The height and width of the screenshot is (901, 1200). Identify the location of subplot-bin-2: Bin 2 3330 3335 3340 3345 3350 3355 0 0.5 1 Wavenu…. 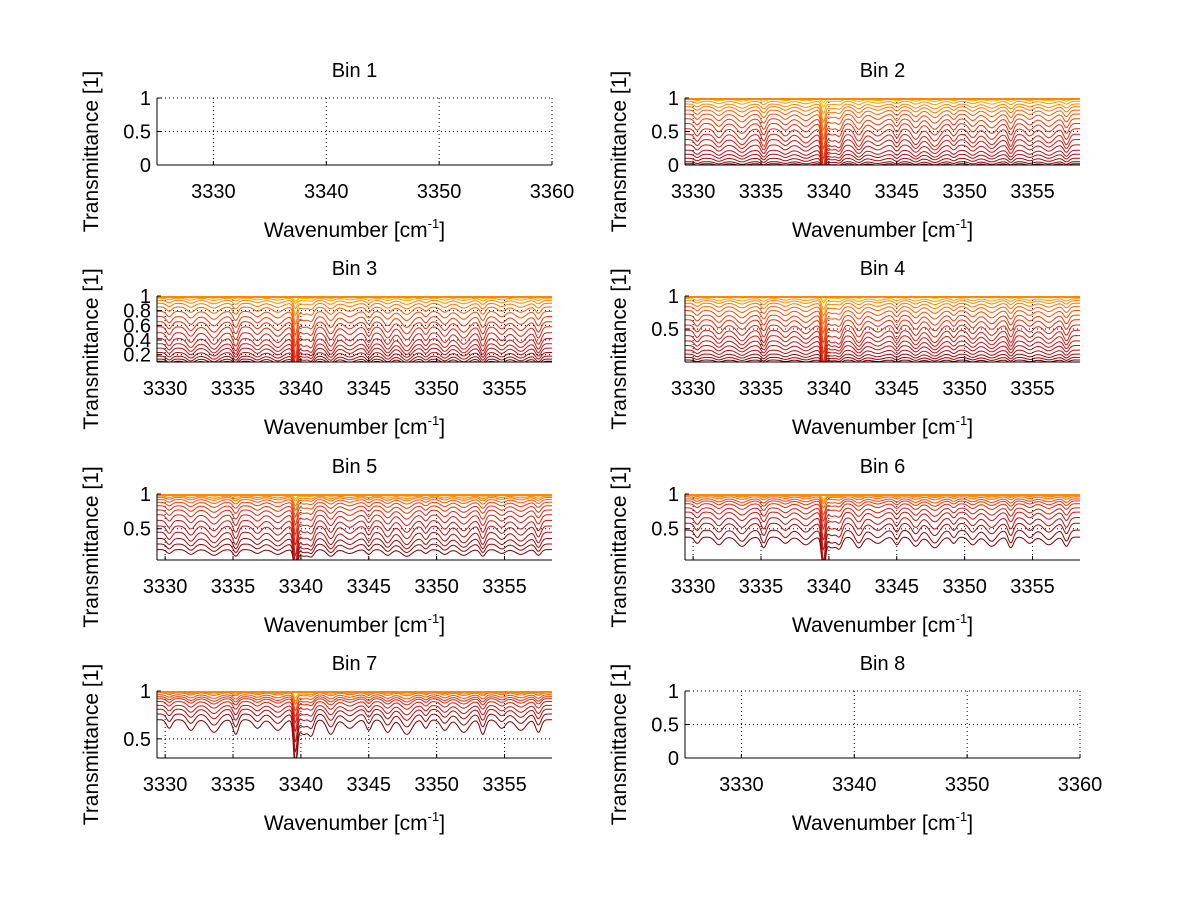
(844, 151).